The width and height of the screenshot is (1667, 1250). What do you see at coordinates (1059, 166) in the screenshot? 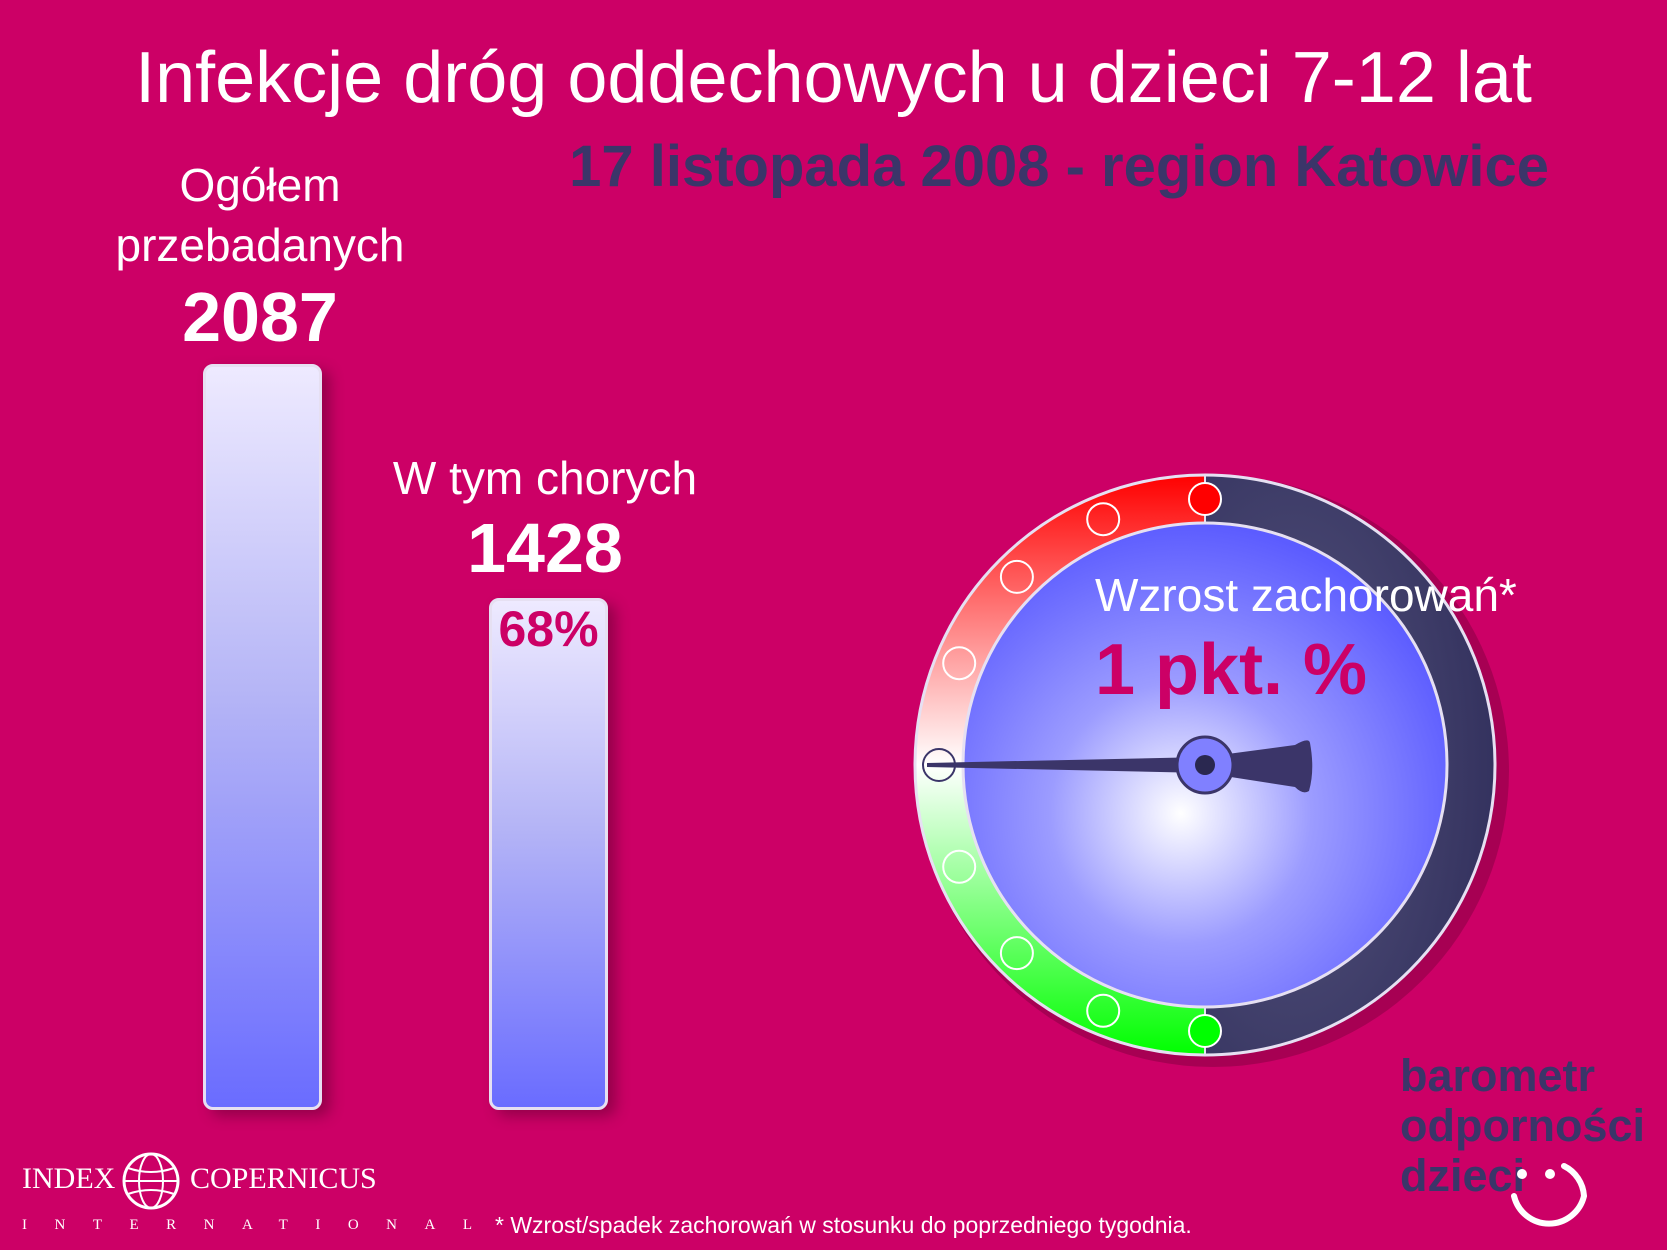
I see `chart-subtitle: 17 listopada 2008 - region Katowice` at bounding box center [1059, 166].